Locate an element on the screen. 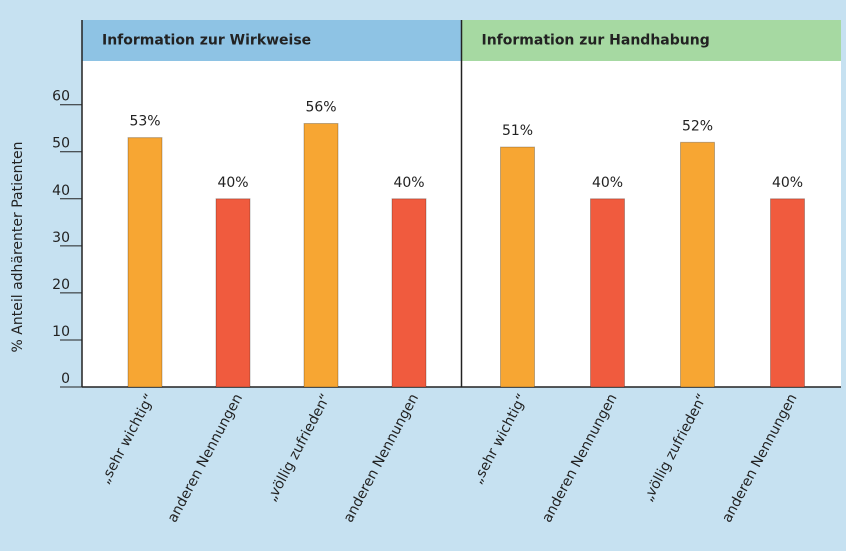 The width and height of the screenshot is (846, 551). value-label: 56% is located at coordinates (320, 108).